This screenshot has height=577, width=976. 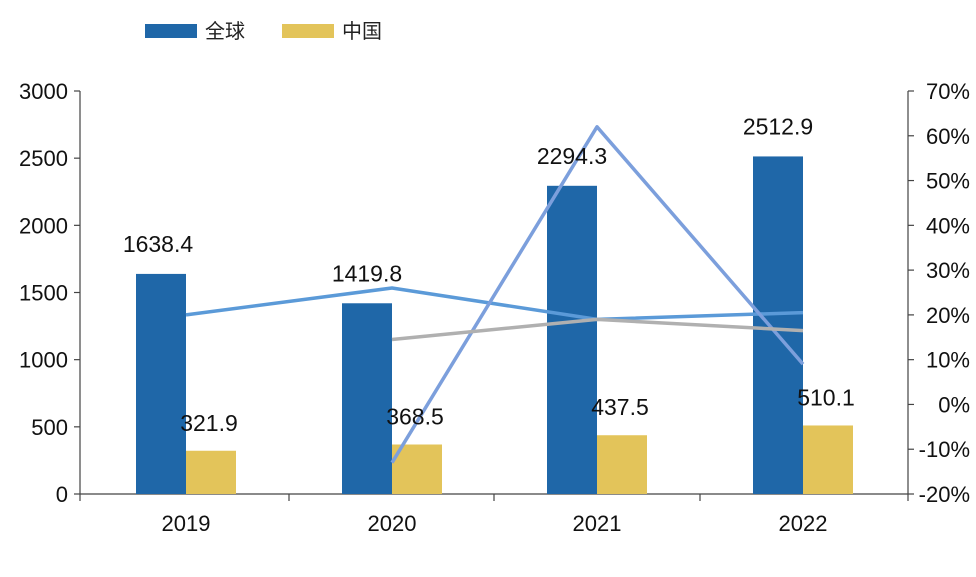 What do you see at coordinates (49, 427) in the screenshot?
I see `y-tick-label: 500` at bounding box center [49, 427].